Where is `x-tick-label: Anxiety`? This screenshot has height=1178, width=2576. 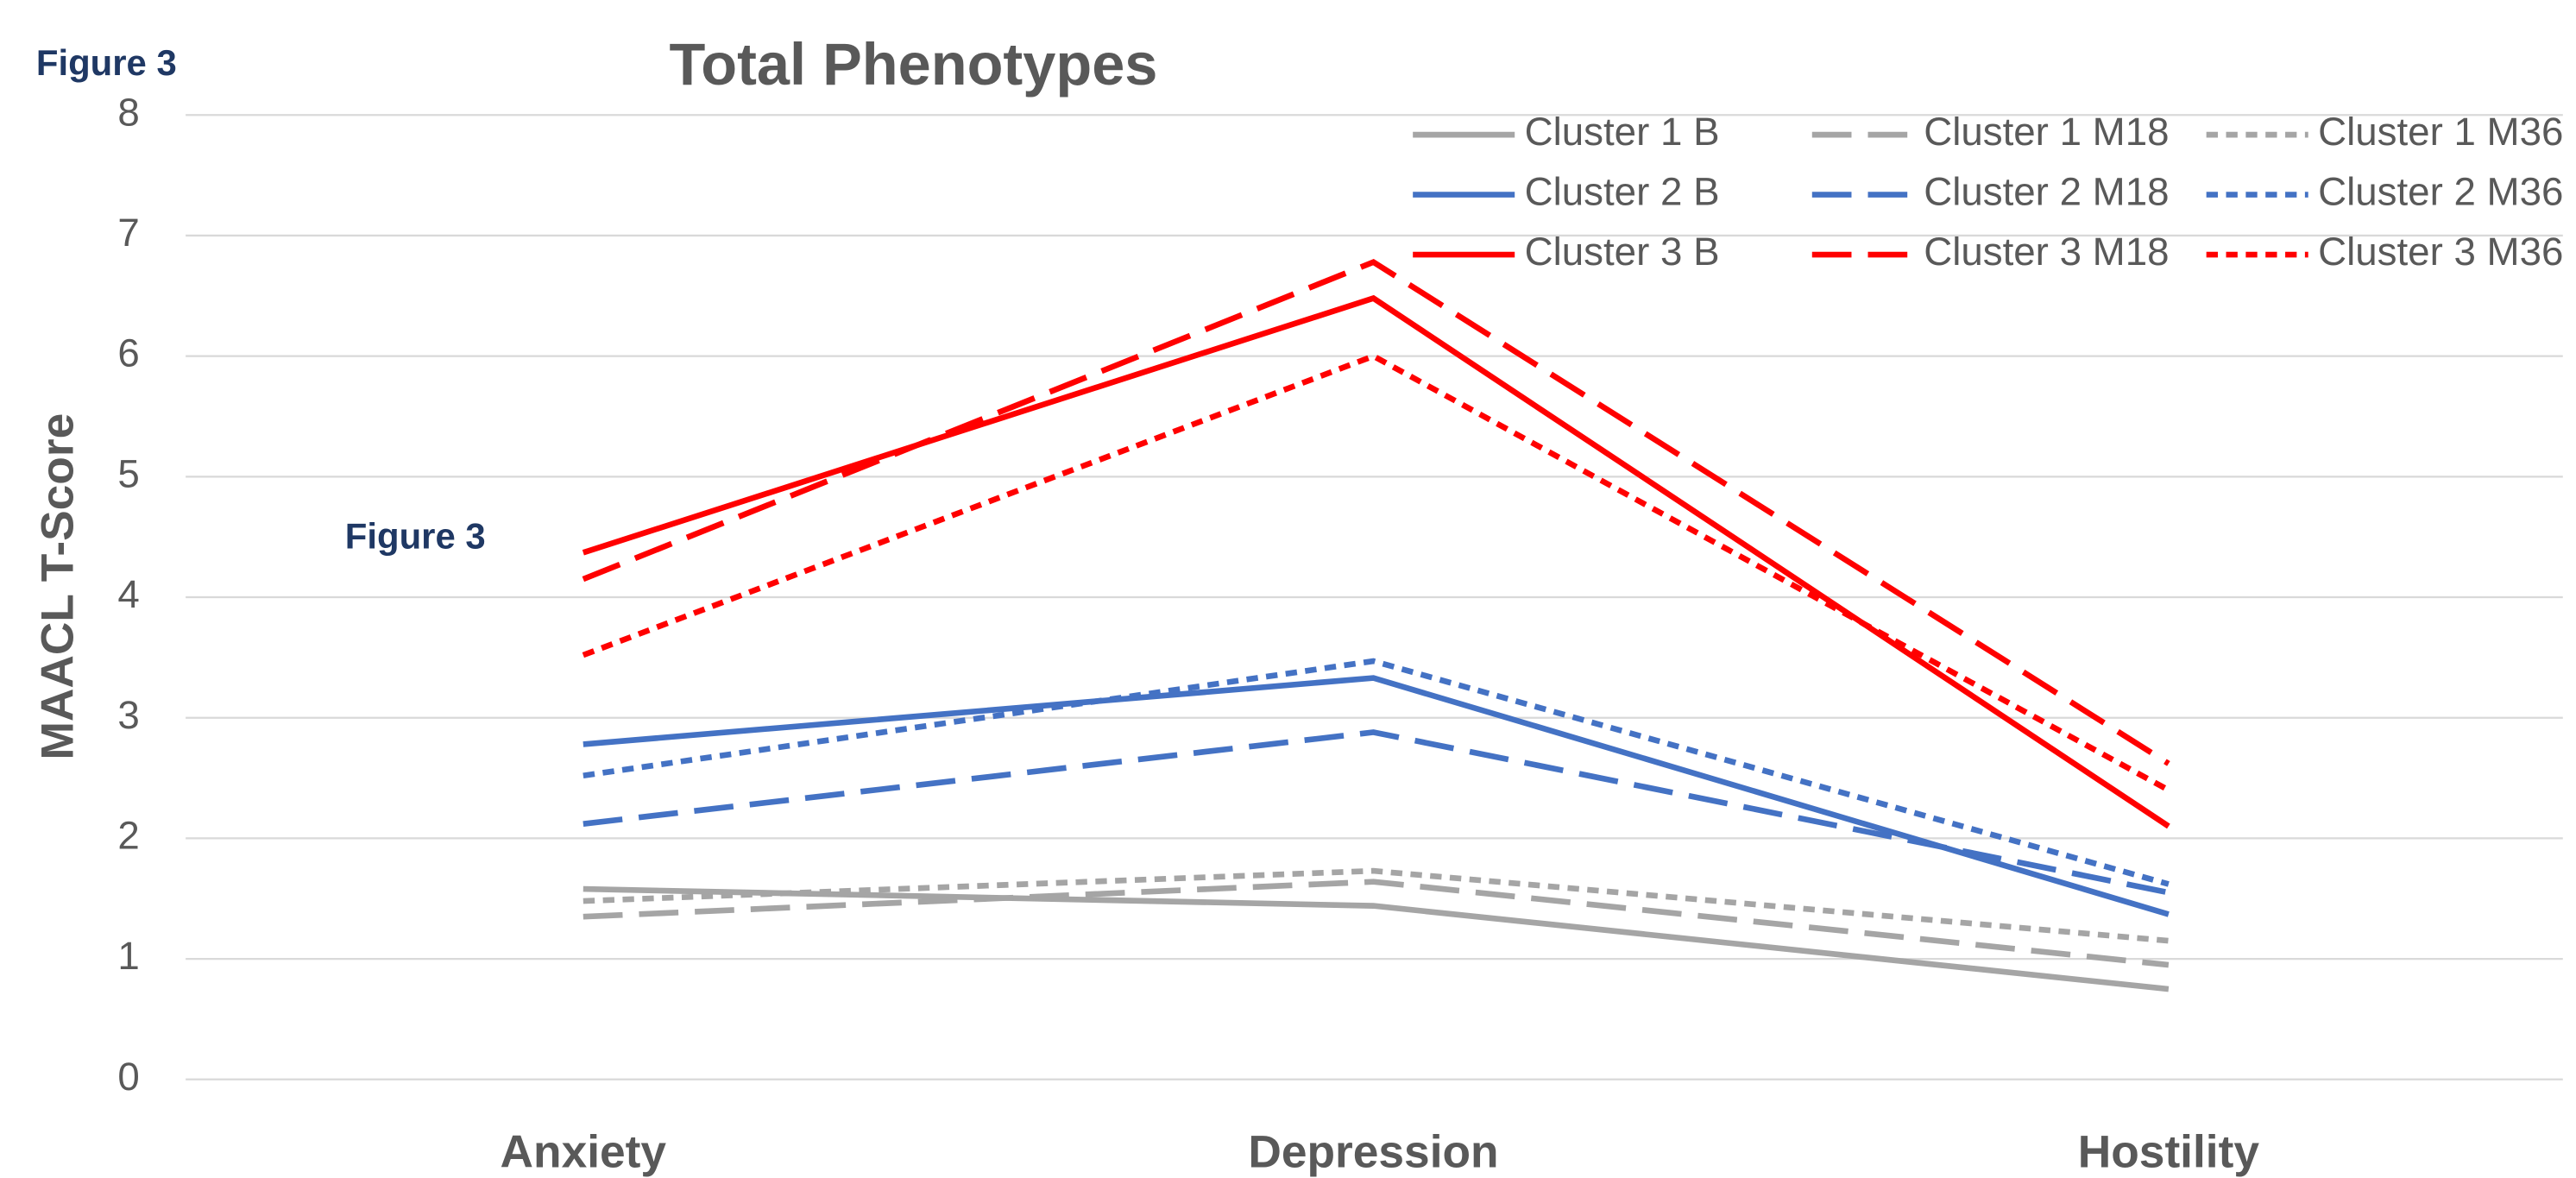
x-tick-label: Anxiety is located at coordinates (584, 1151).